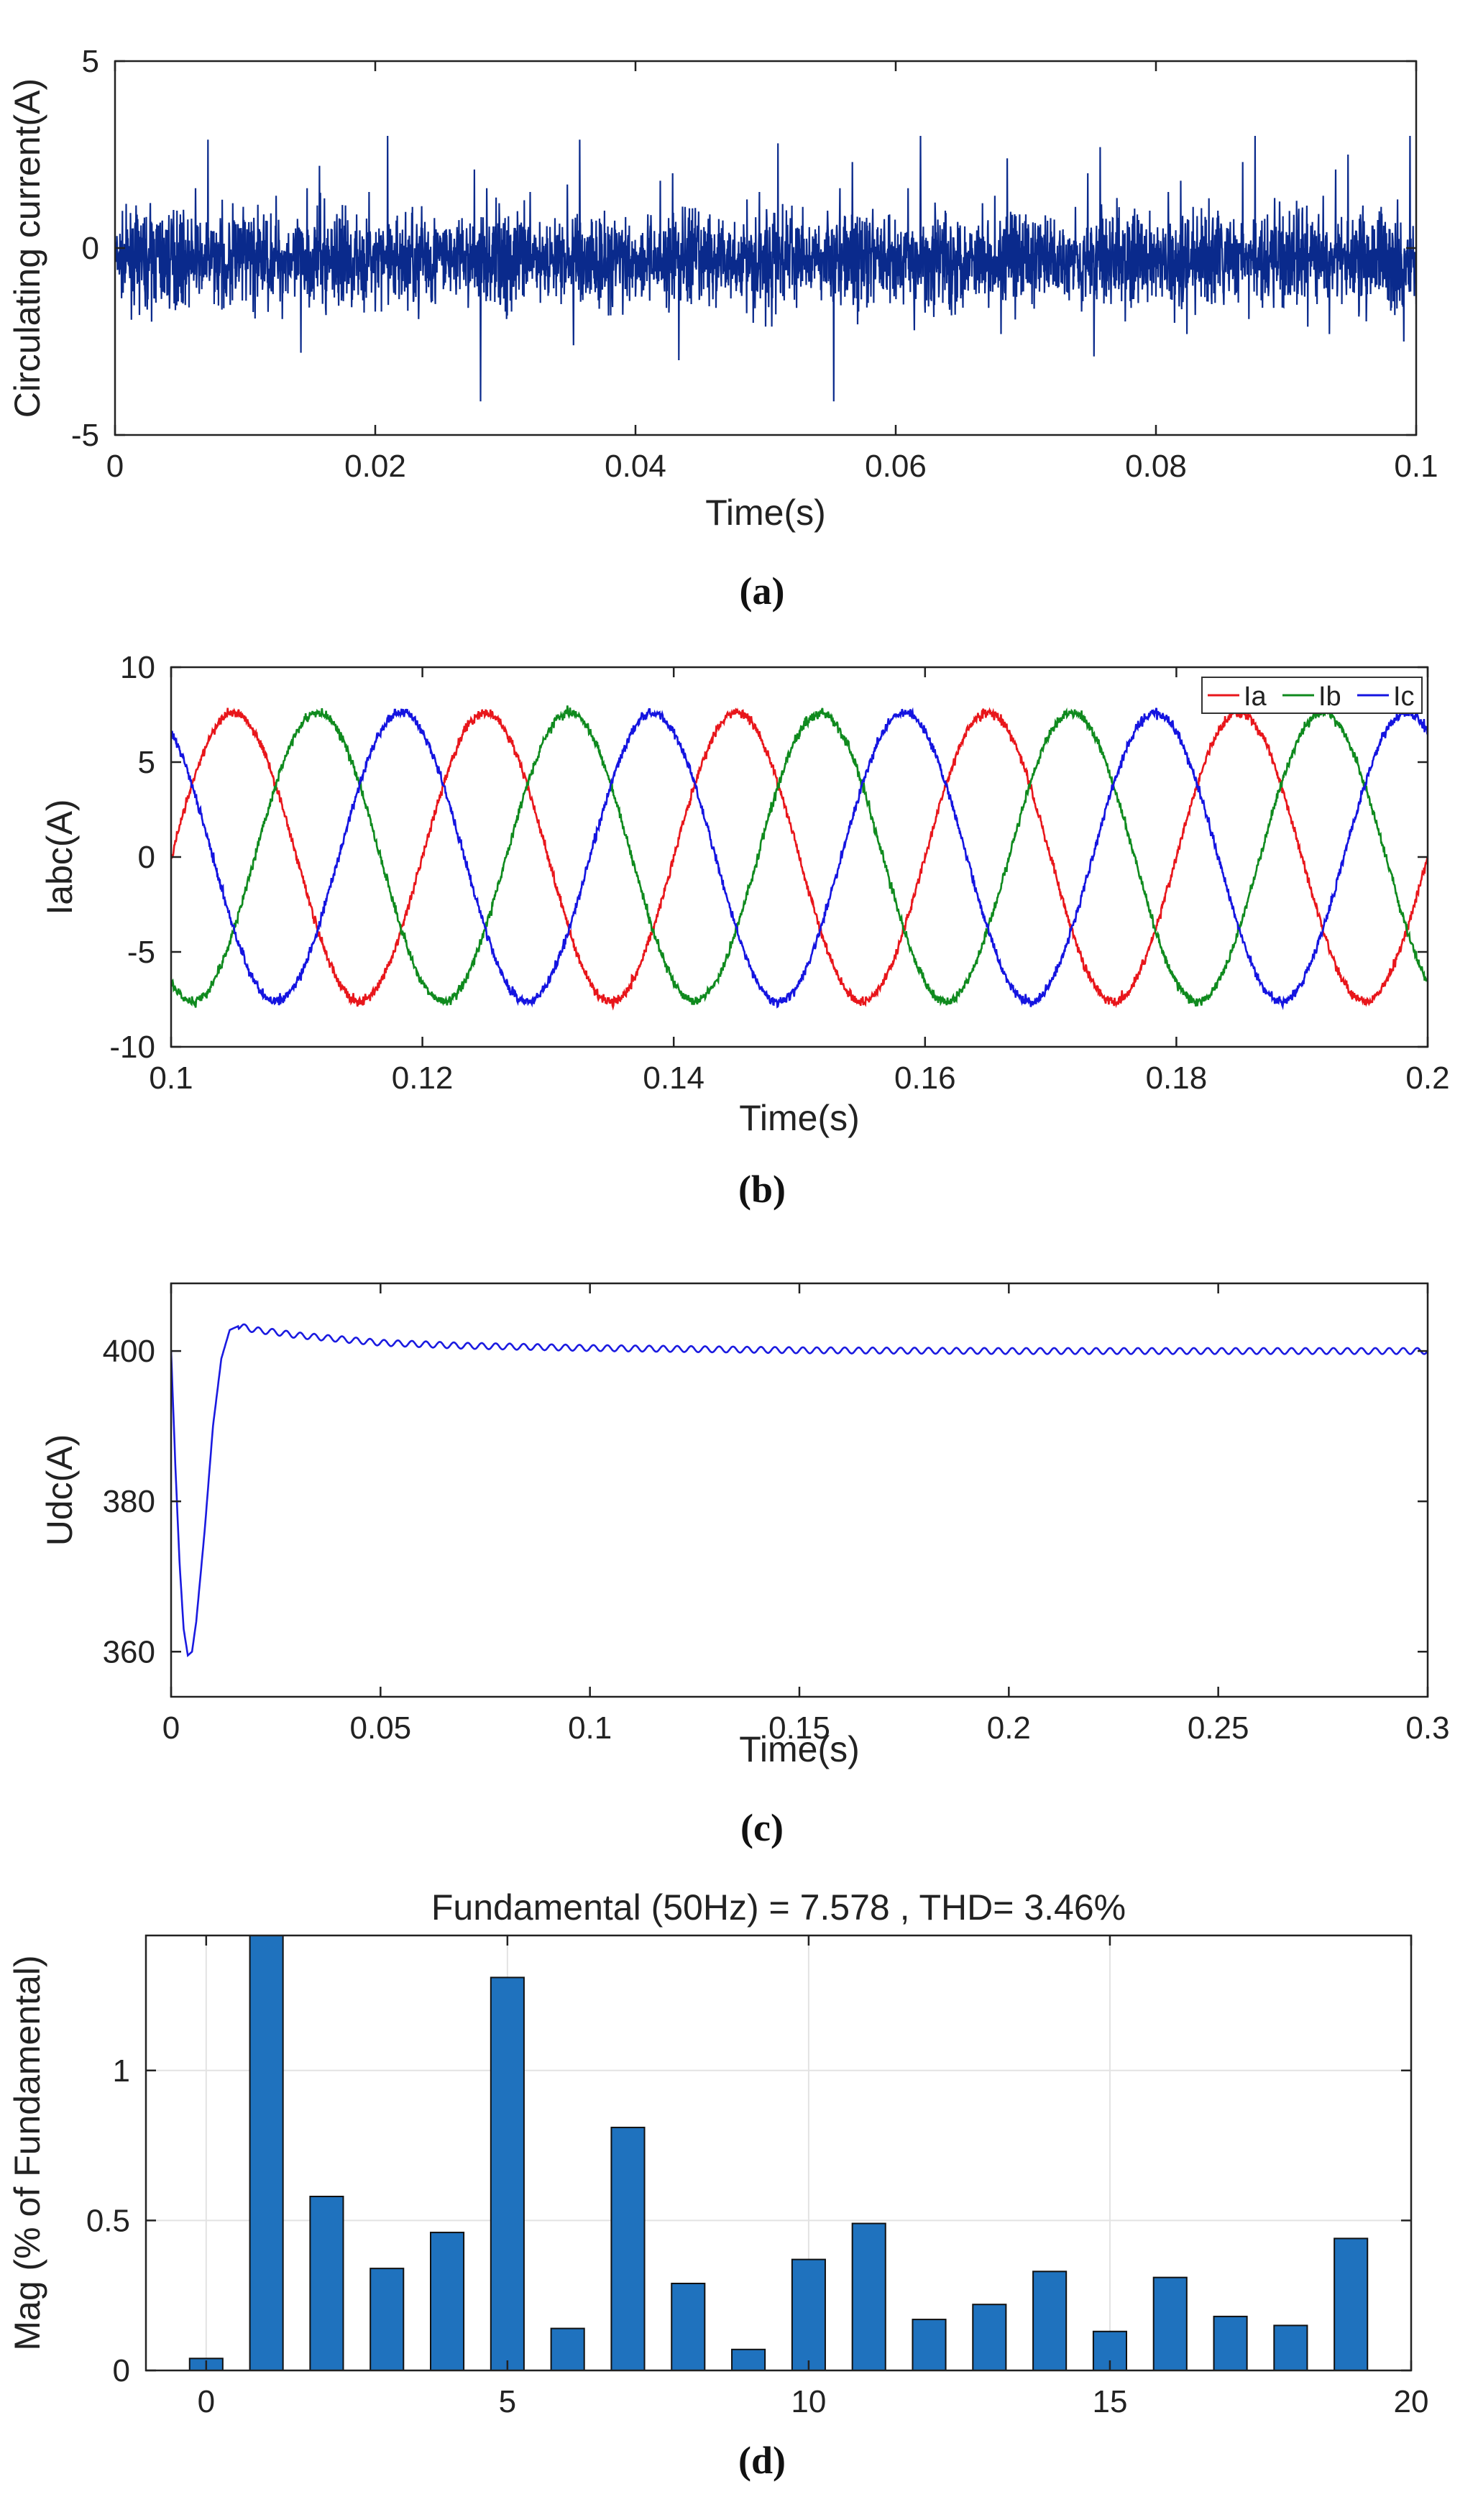  What do you see at coordinates (381, 1728) in the screenshot?
I see `x-tick-label: 0.05` at bounding box center [381, 1728].